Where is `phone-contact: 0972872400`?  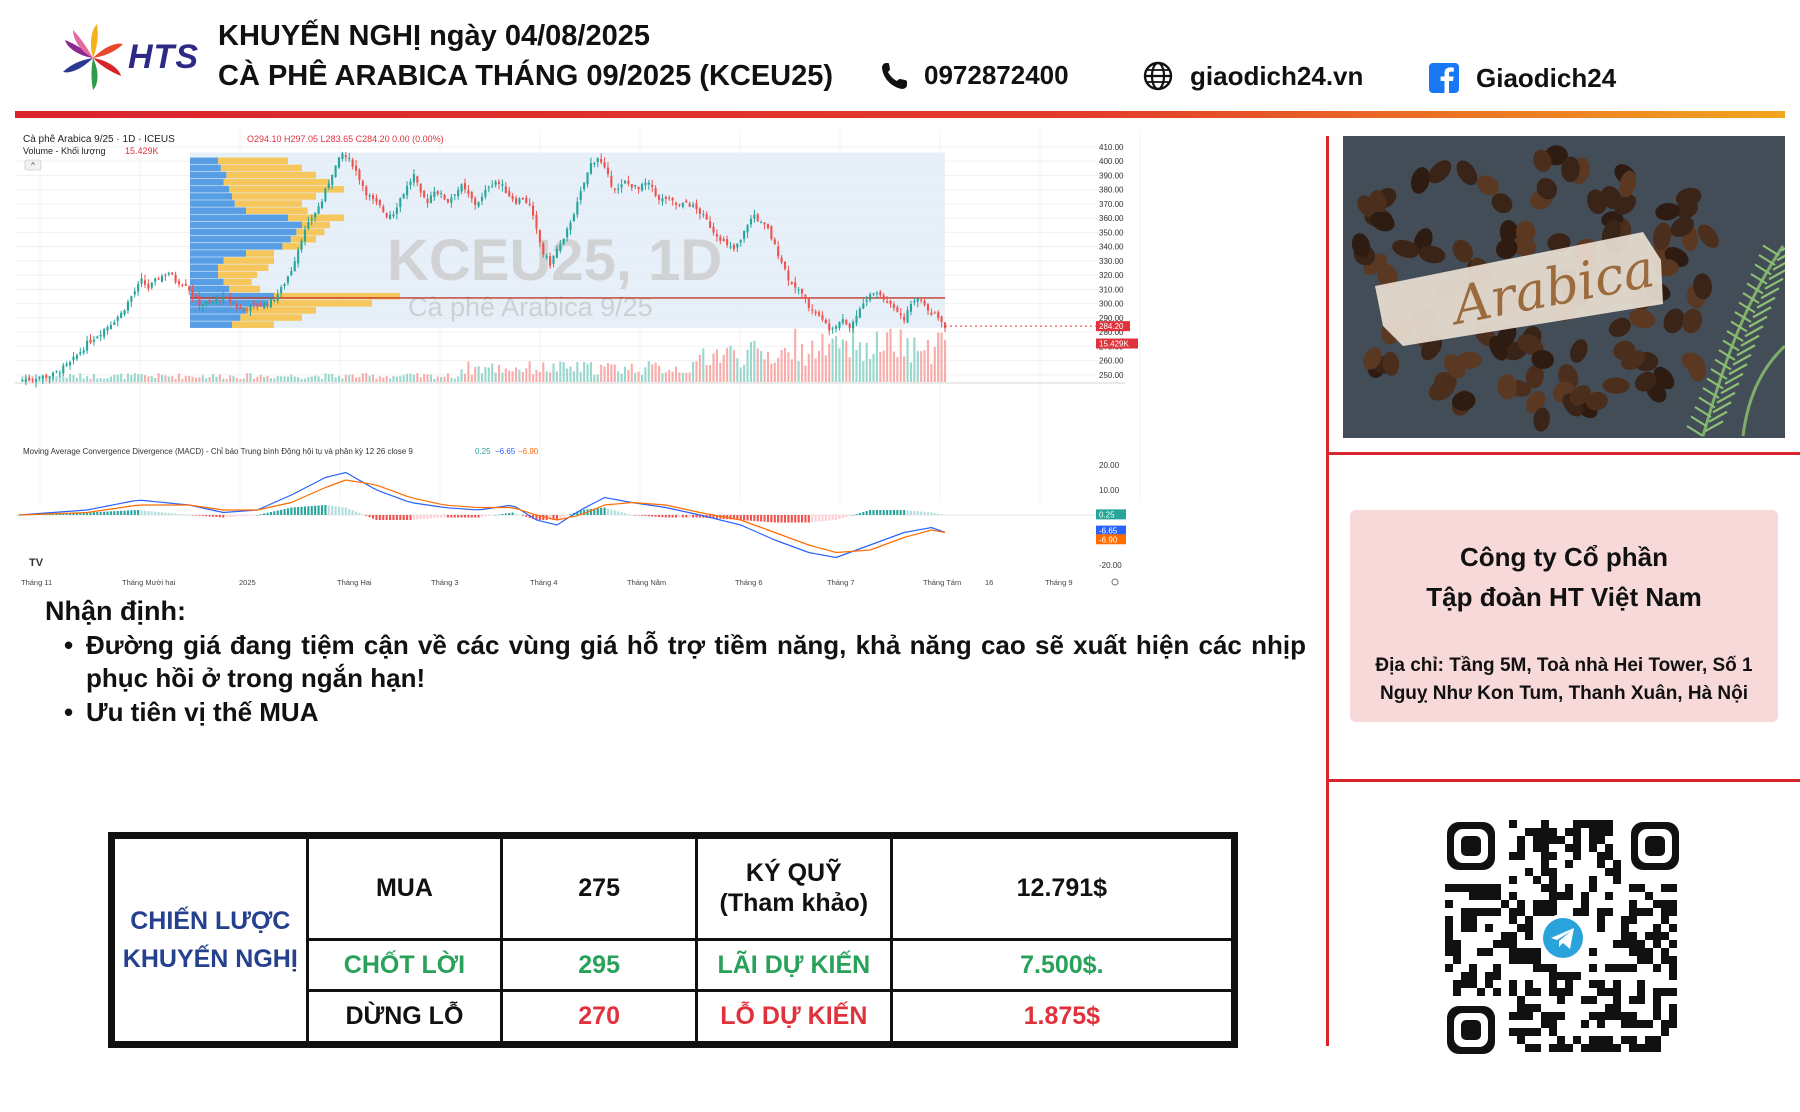
phone-contact: 0972872400 is located at coordinates (974, 75).